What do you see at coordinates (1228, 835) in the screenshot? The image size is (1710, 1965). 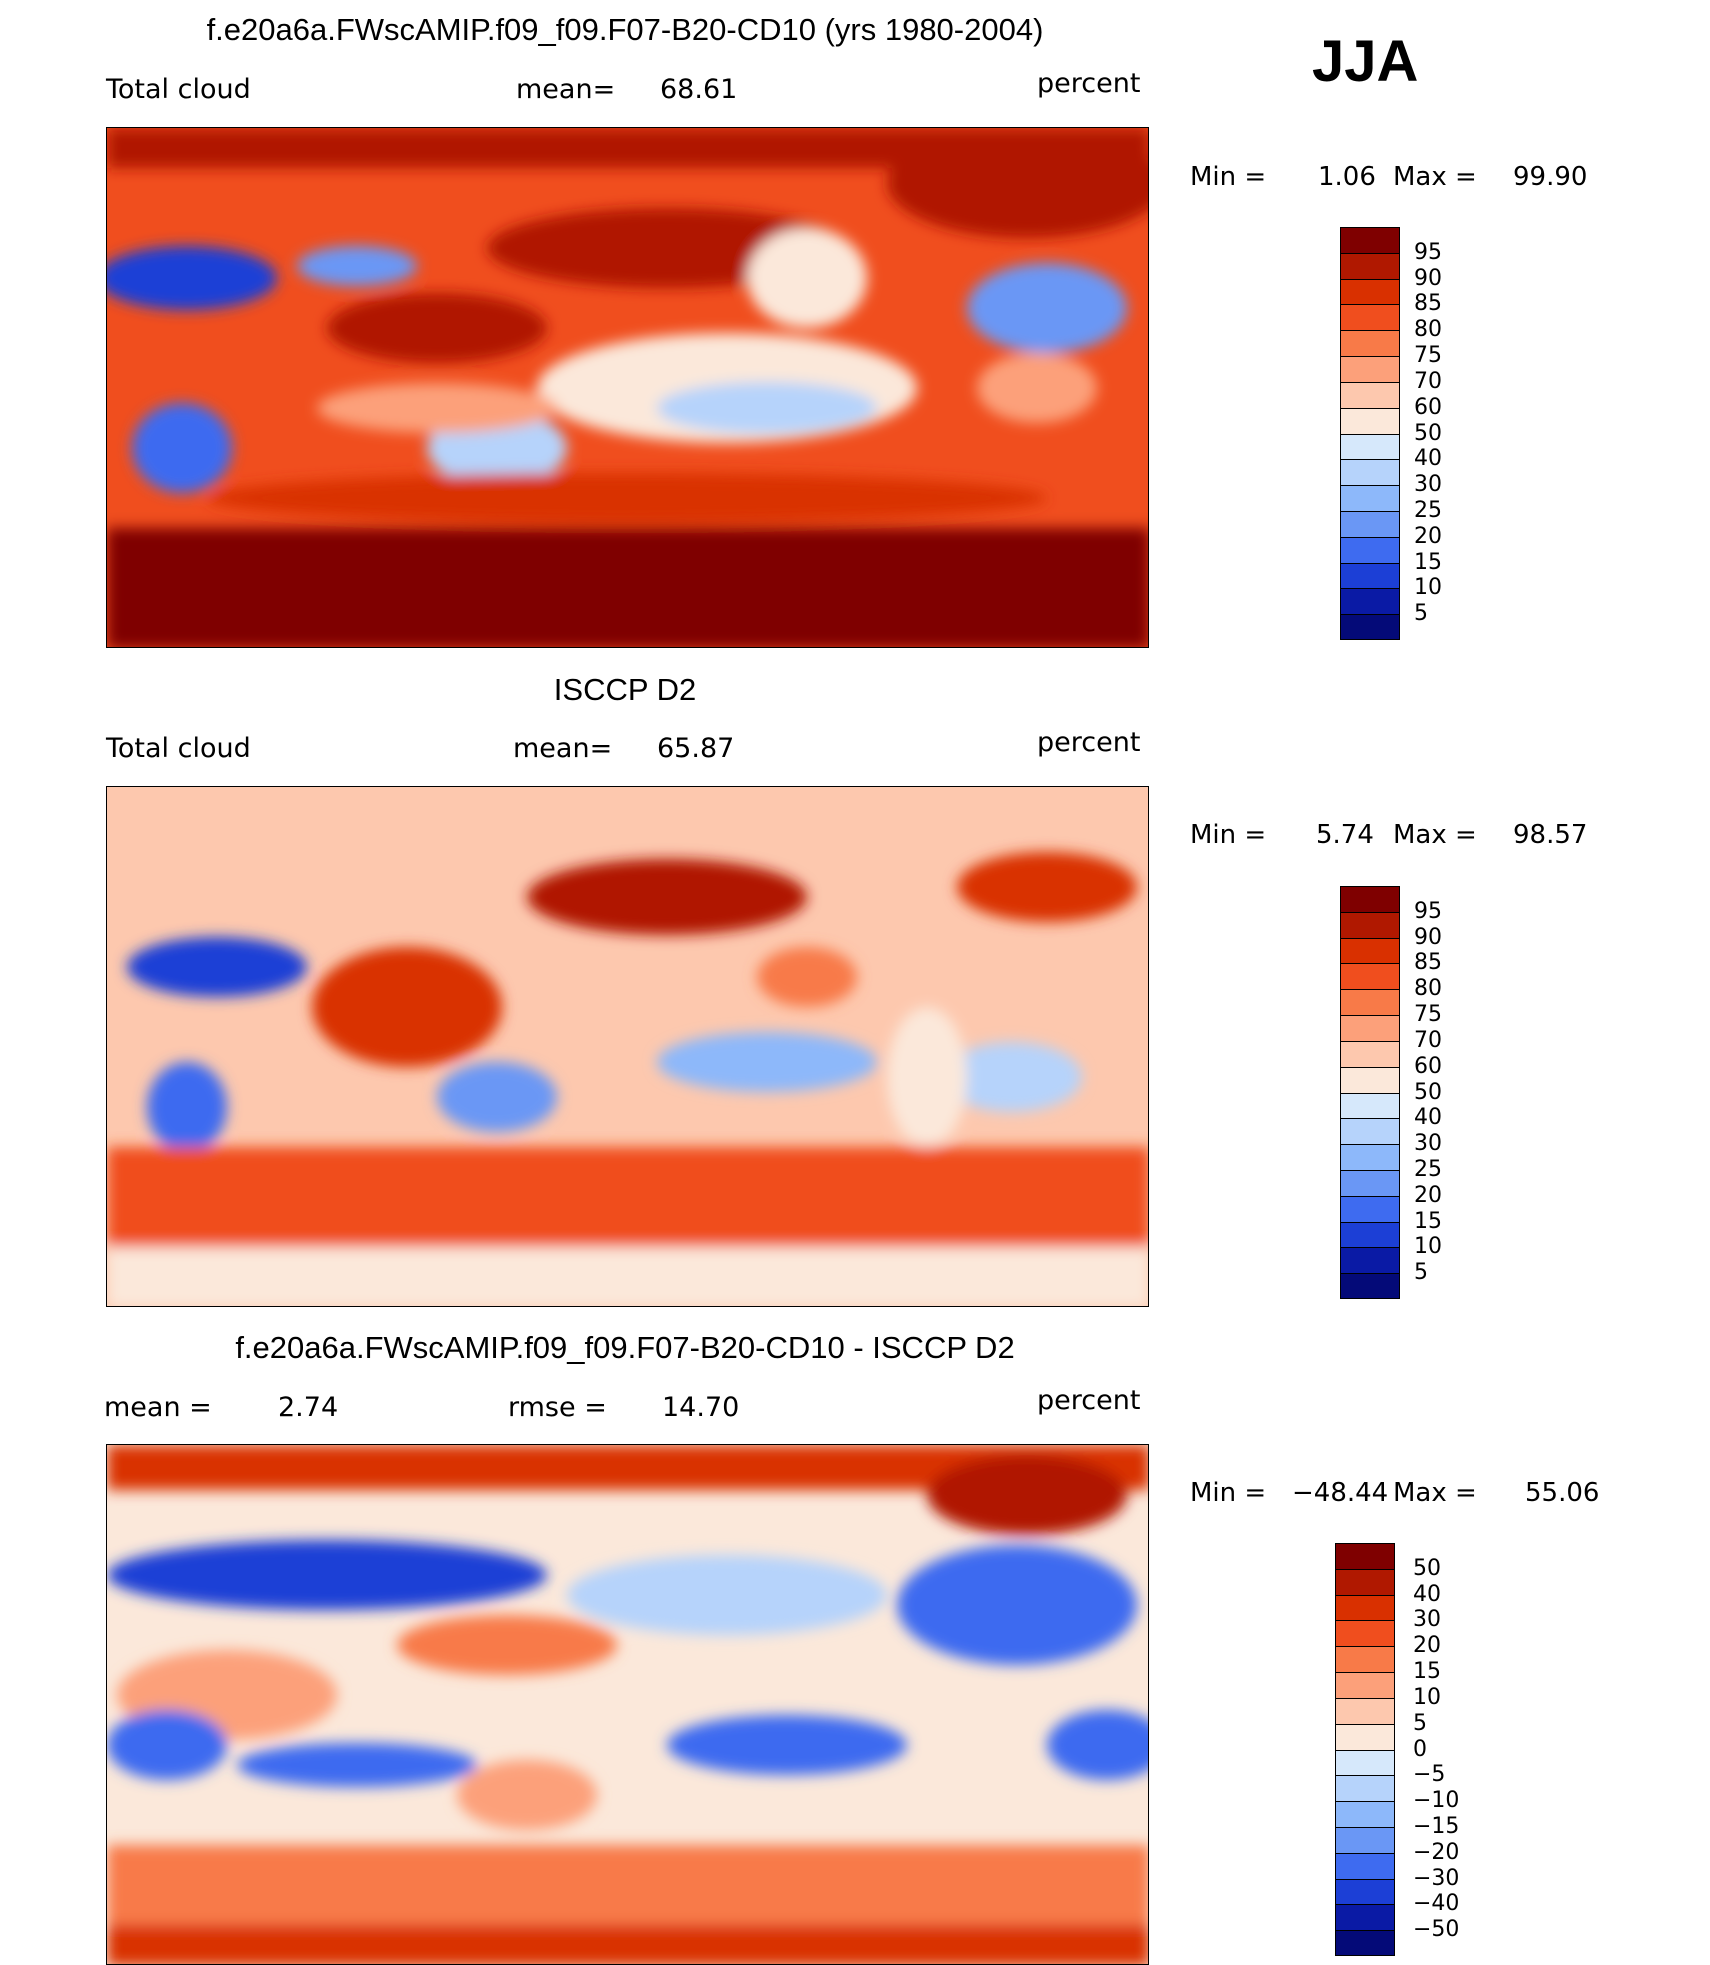 I see `panel2-min-label: Min =` at bounding box center [1228, 835].